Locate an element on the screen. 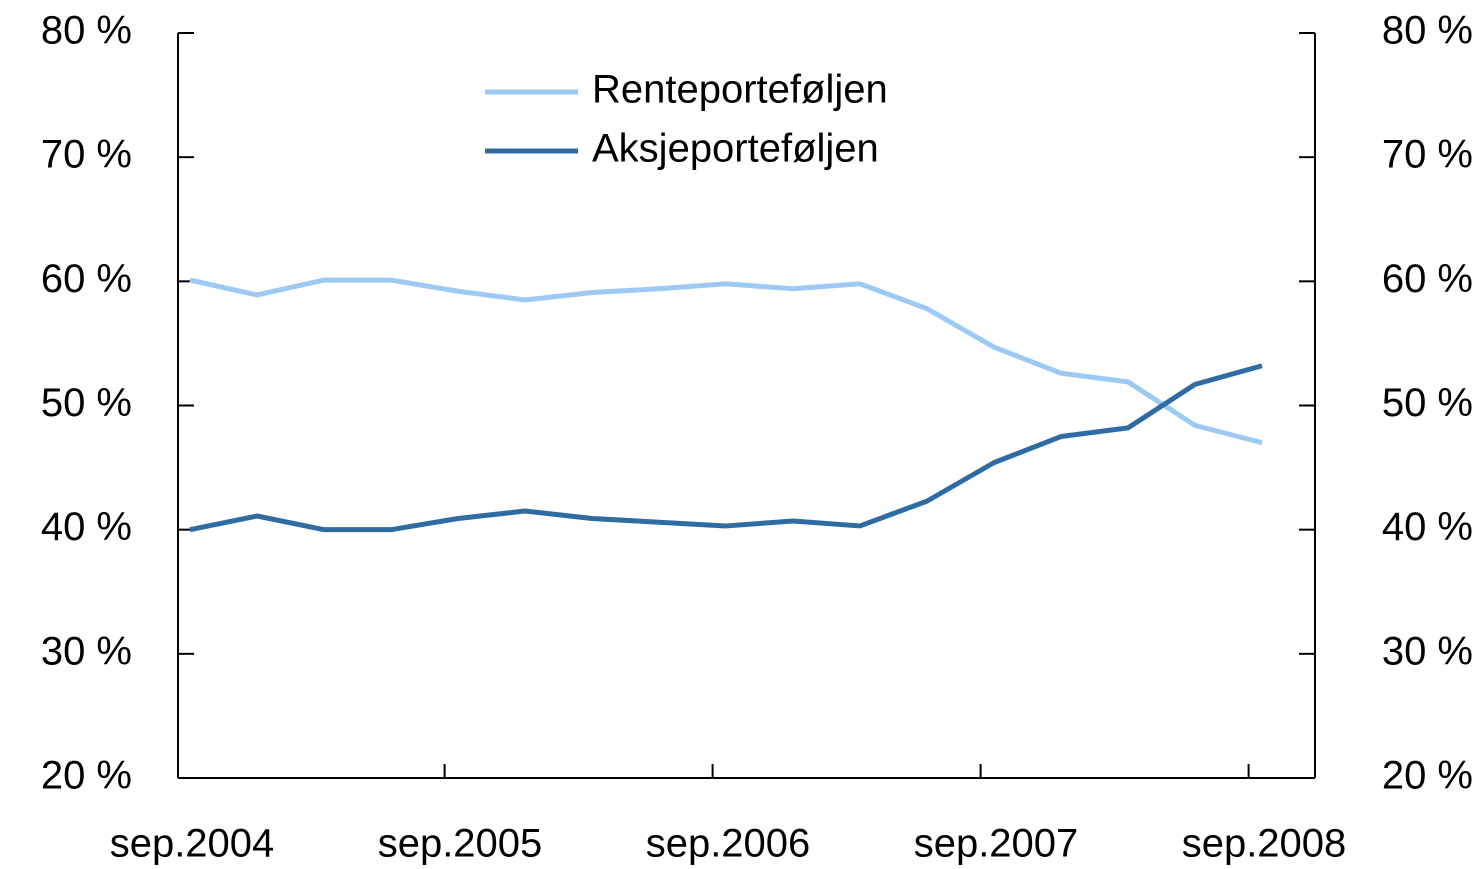  y2-tick-label: 50 % is located at coordinates (1427, 403).